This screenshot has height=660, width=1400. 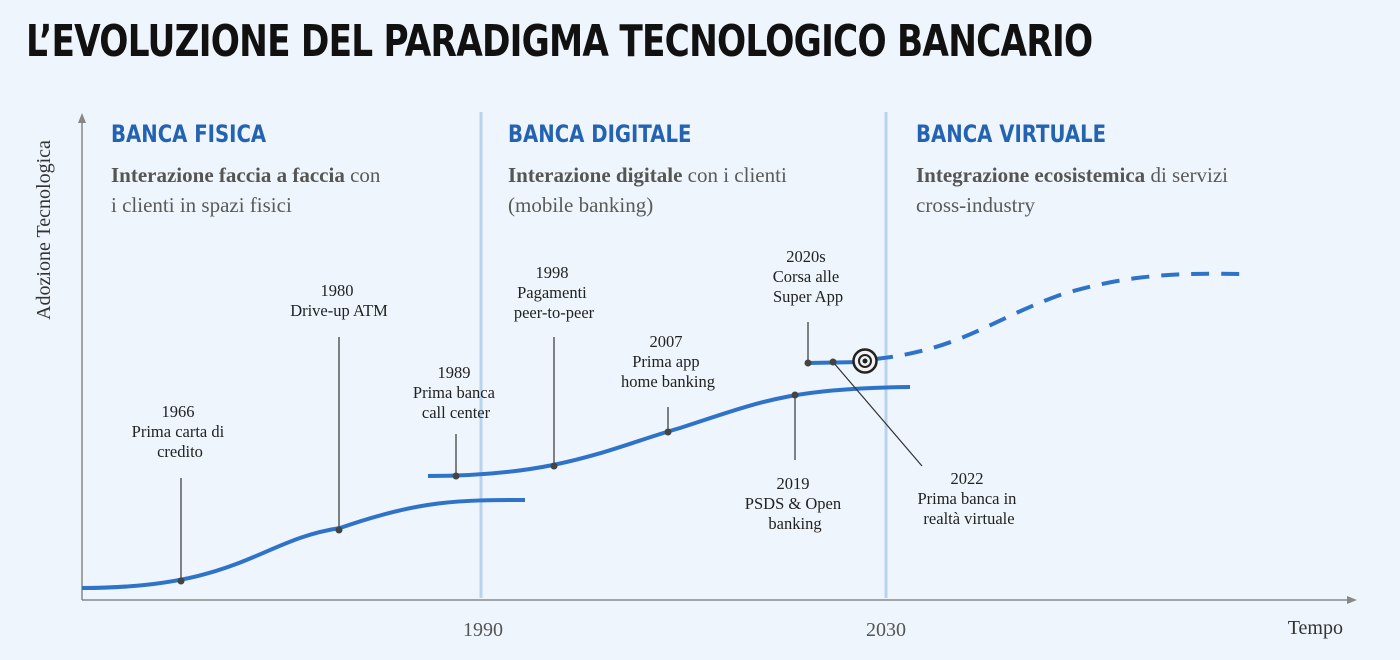 What do you see at coordinates (181, 581) in the screenshot?
I see `milestone-dot-1966` at bounding box center [181, 581].